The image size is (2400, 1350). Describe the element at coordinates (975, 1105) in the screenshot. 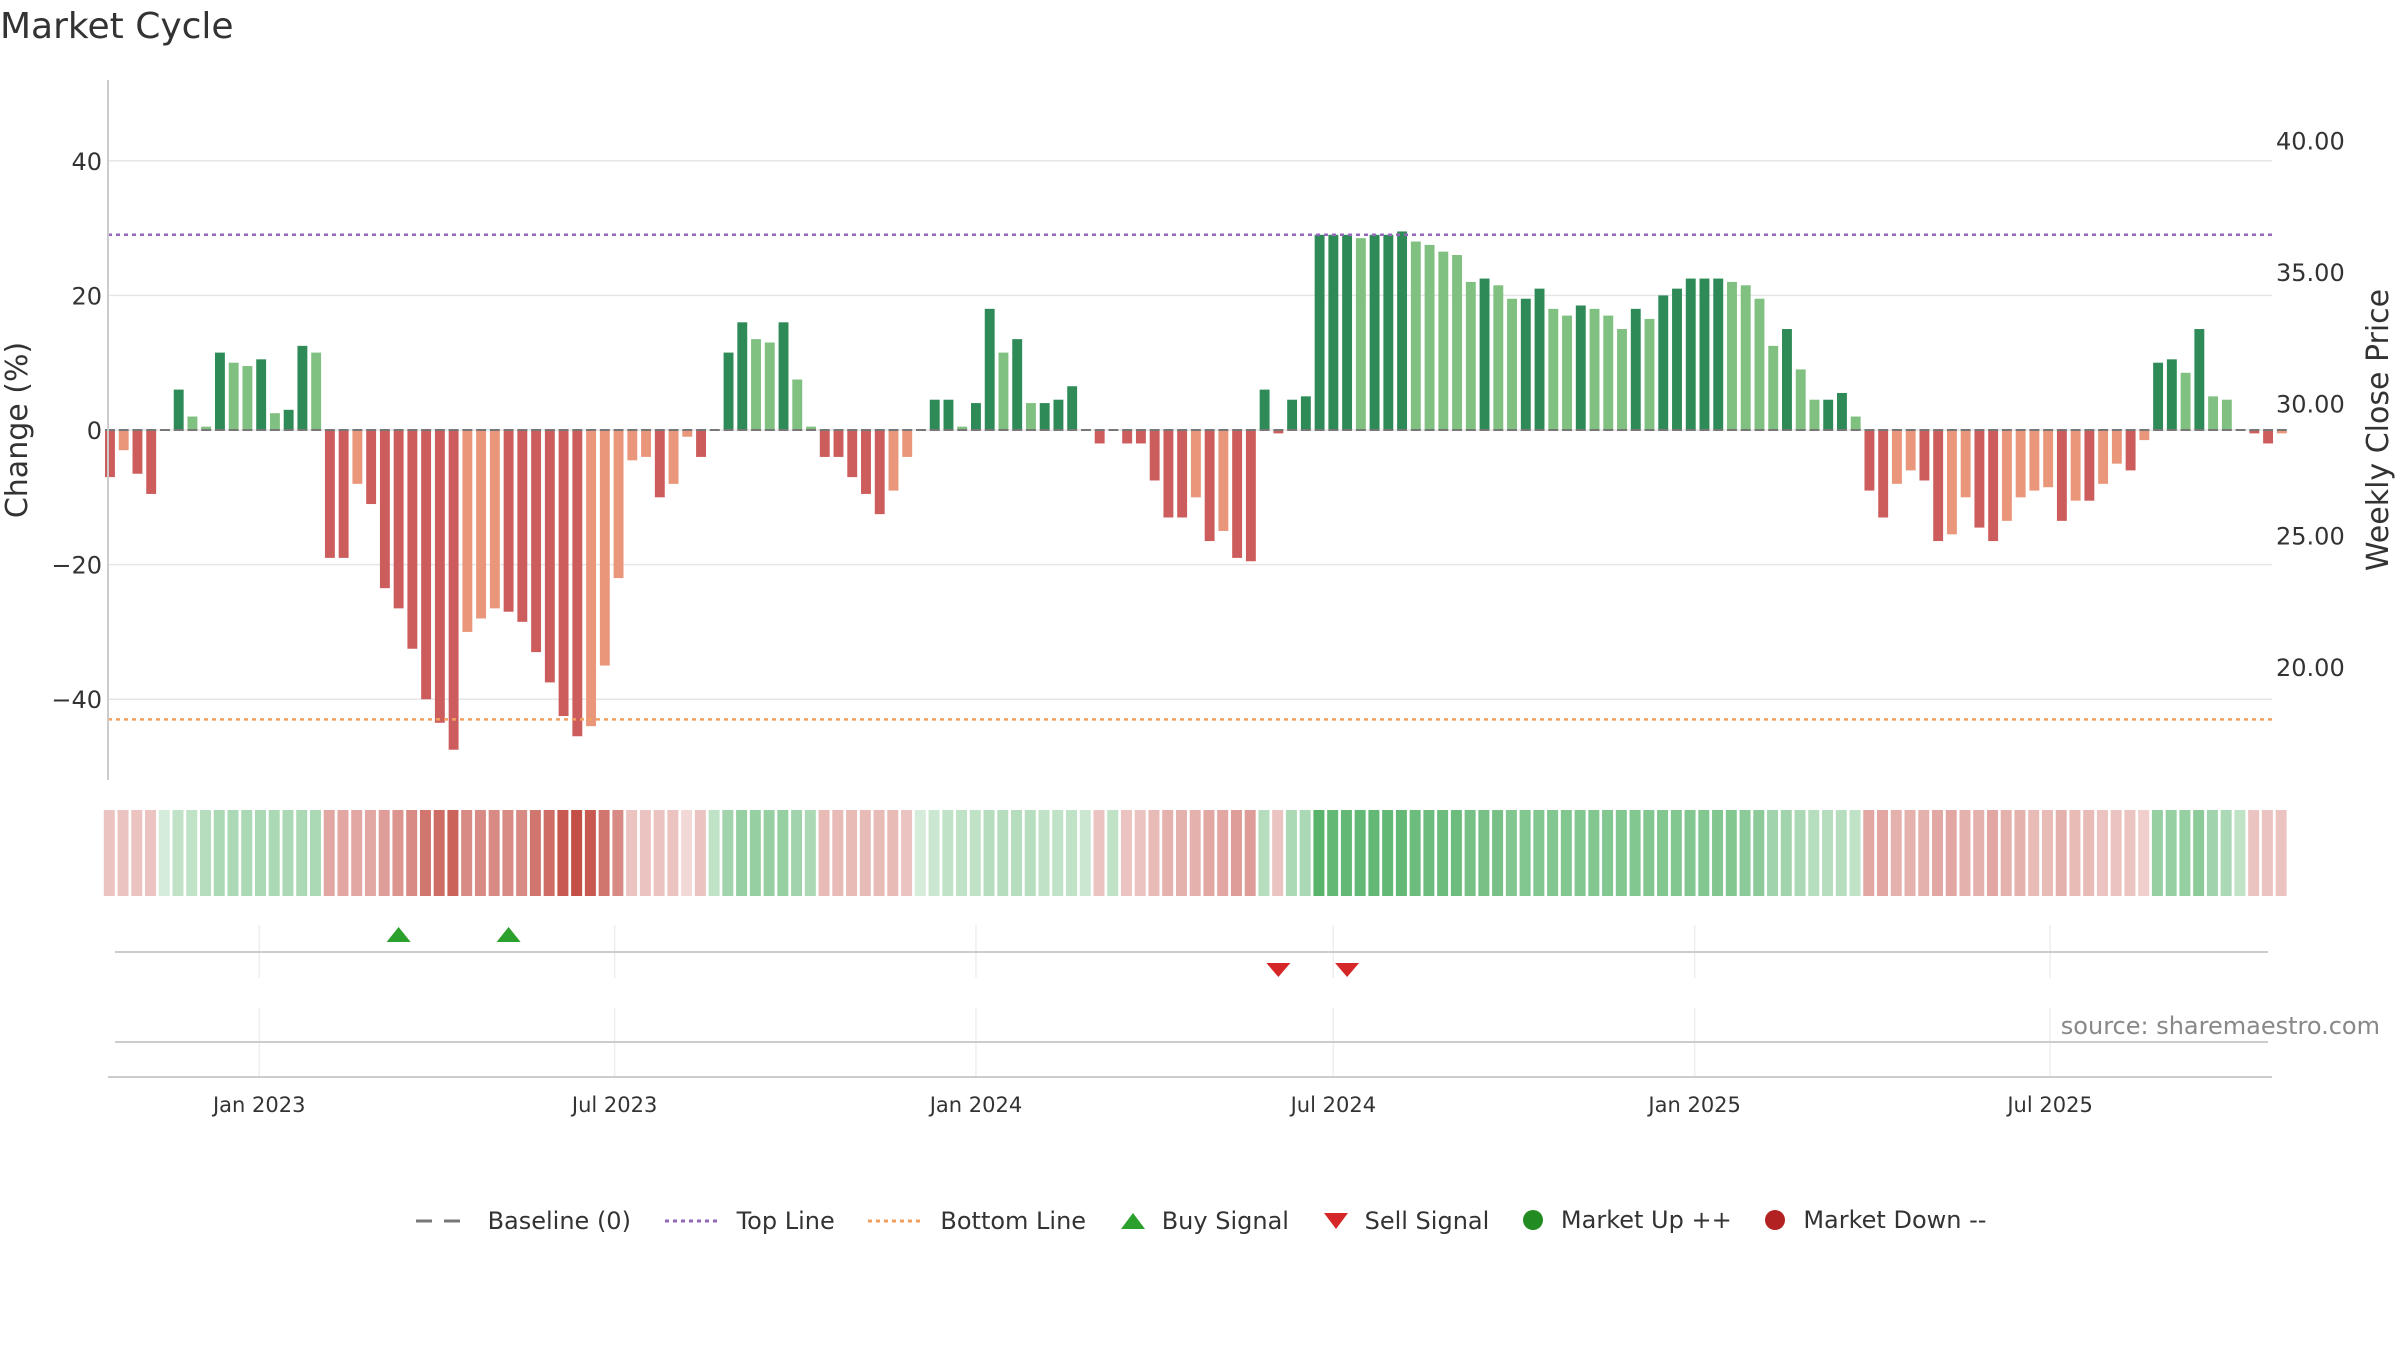

I see `x-tick-label: Jan 2024` at that location.